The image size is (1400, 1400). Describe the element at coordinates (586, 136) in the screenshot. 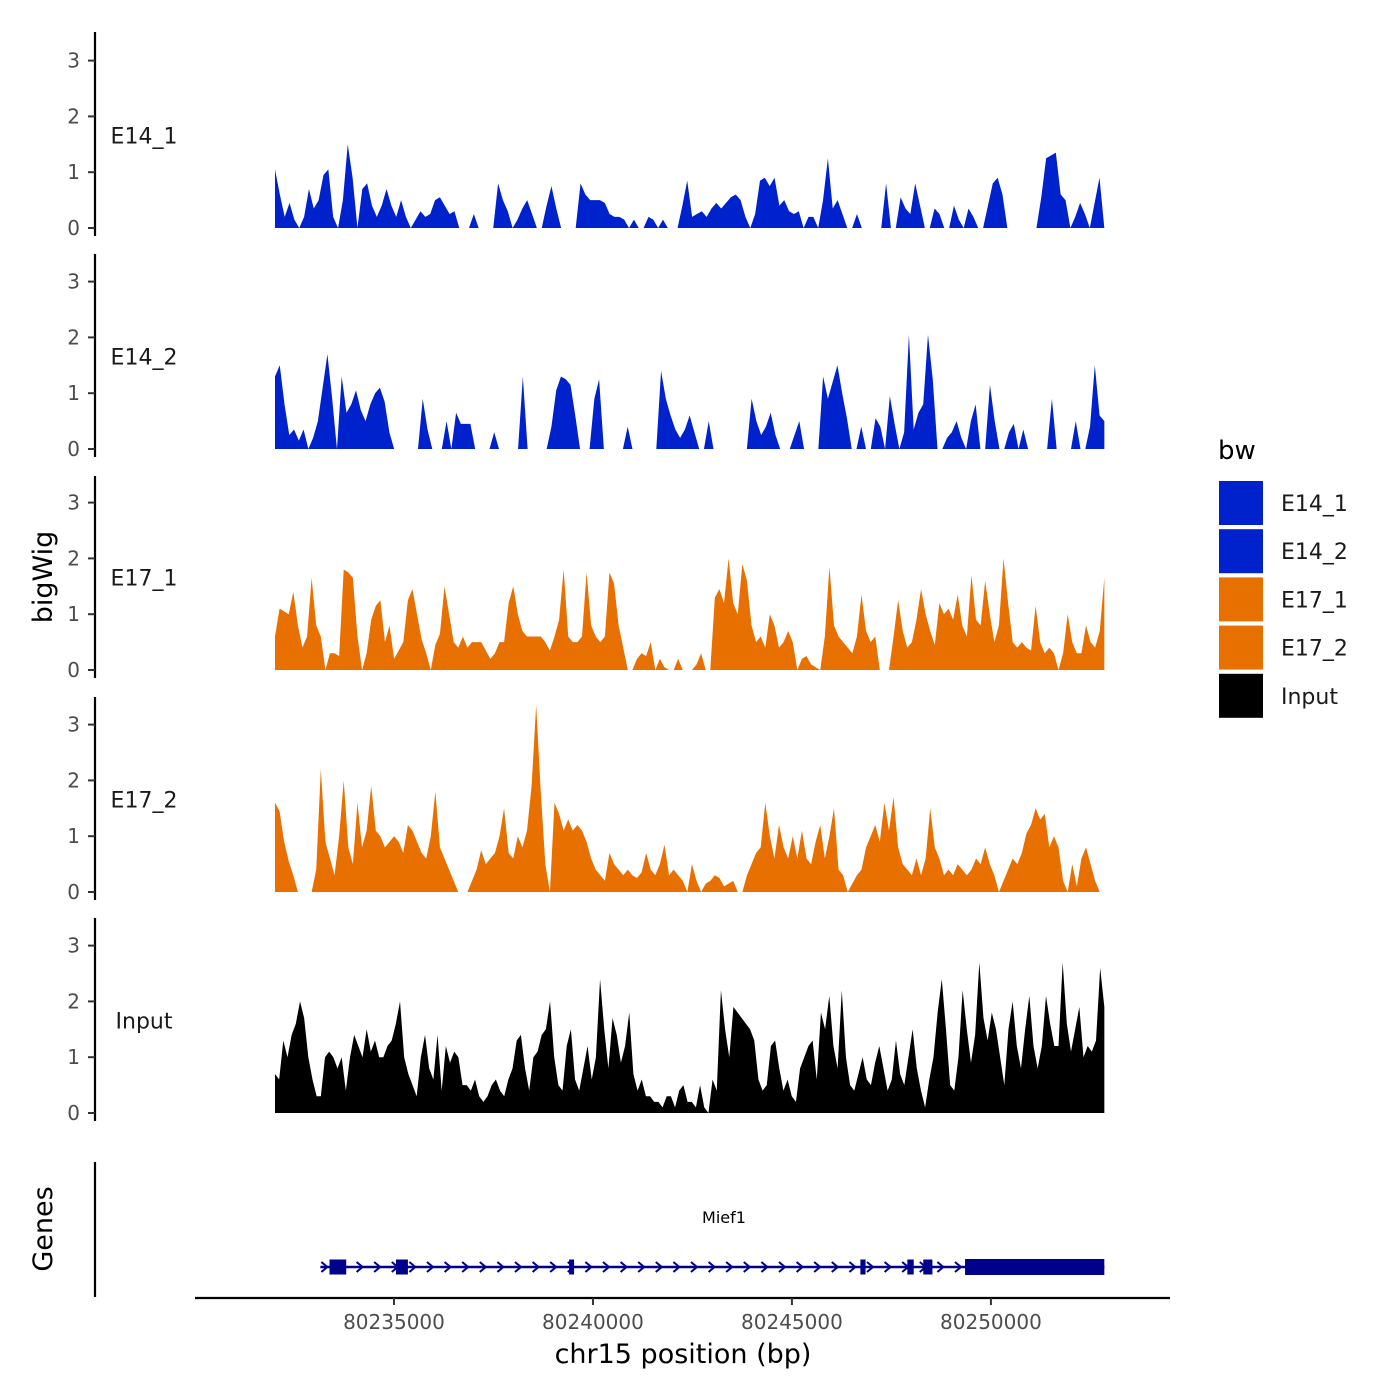

I see `track-e14-1: 0 1 2 3 E14_1` at that location.